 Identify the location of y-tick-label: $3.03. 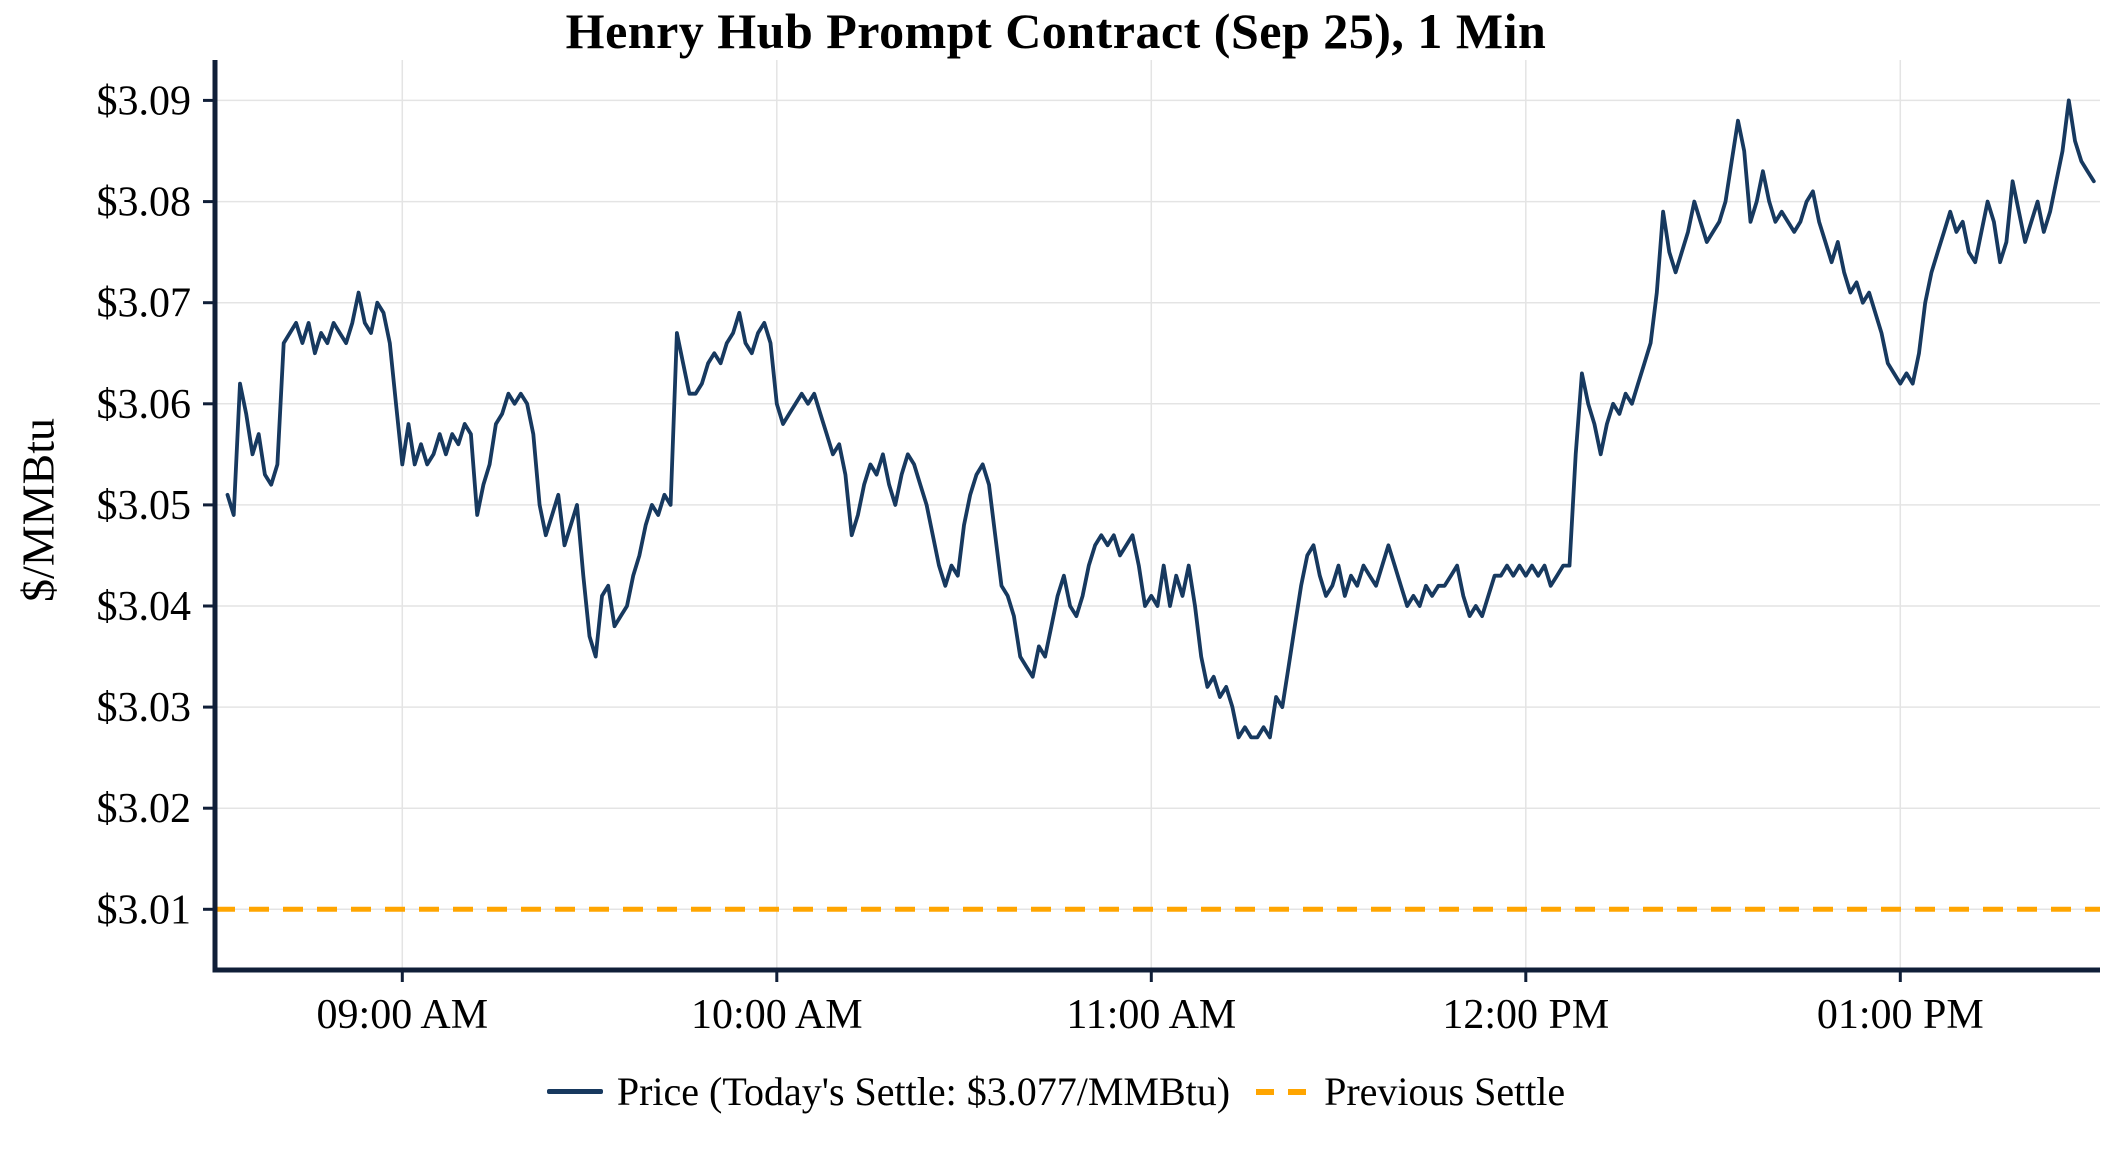
(144, 708).